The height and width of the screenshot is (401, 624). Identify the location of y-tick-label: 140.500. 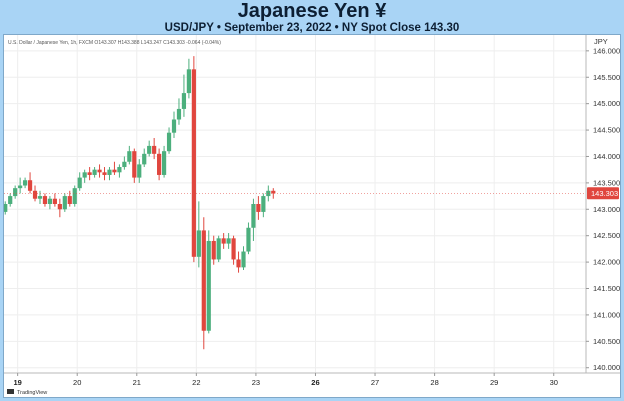
(606, 341).